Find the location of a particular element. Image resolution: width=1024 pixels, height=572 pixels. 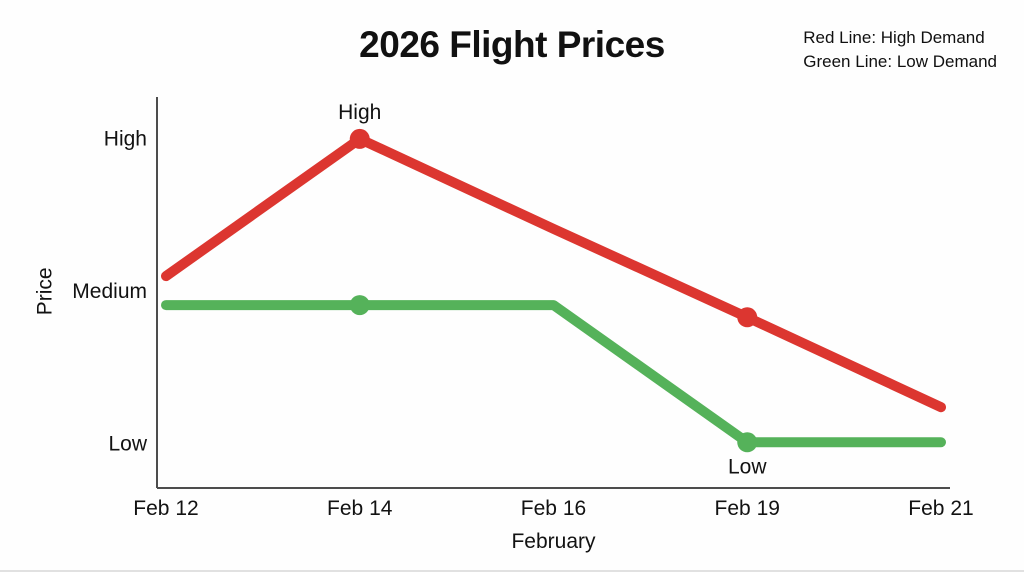

legend-entry-high-demand: Red Line: High Demand is located at coordinates (894, 37).